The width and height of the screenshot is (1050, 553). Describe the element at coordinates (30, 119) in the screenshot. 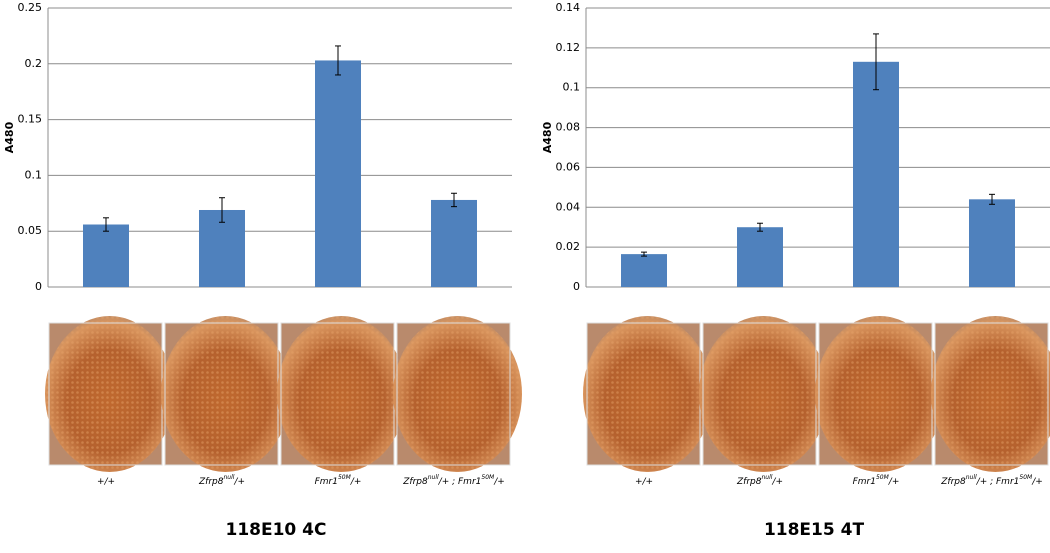

I see `y-tick-label: 0.15` at that location.